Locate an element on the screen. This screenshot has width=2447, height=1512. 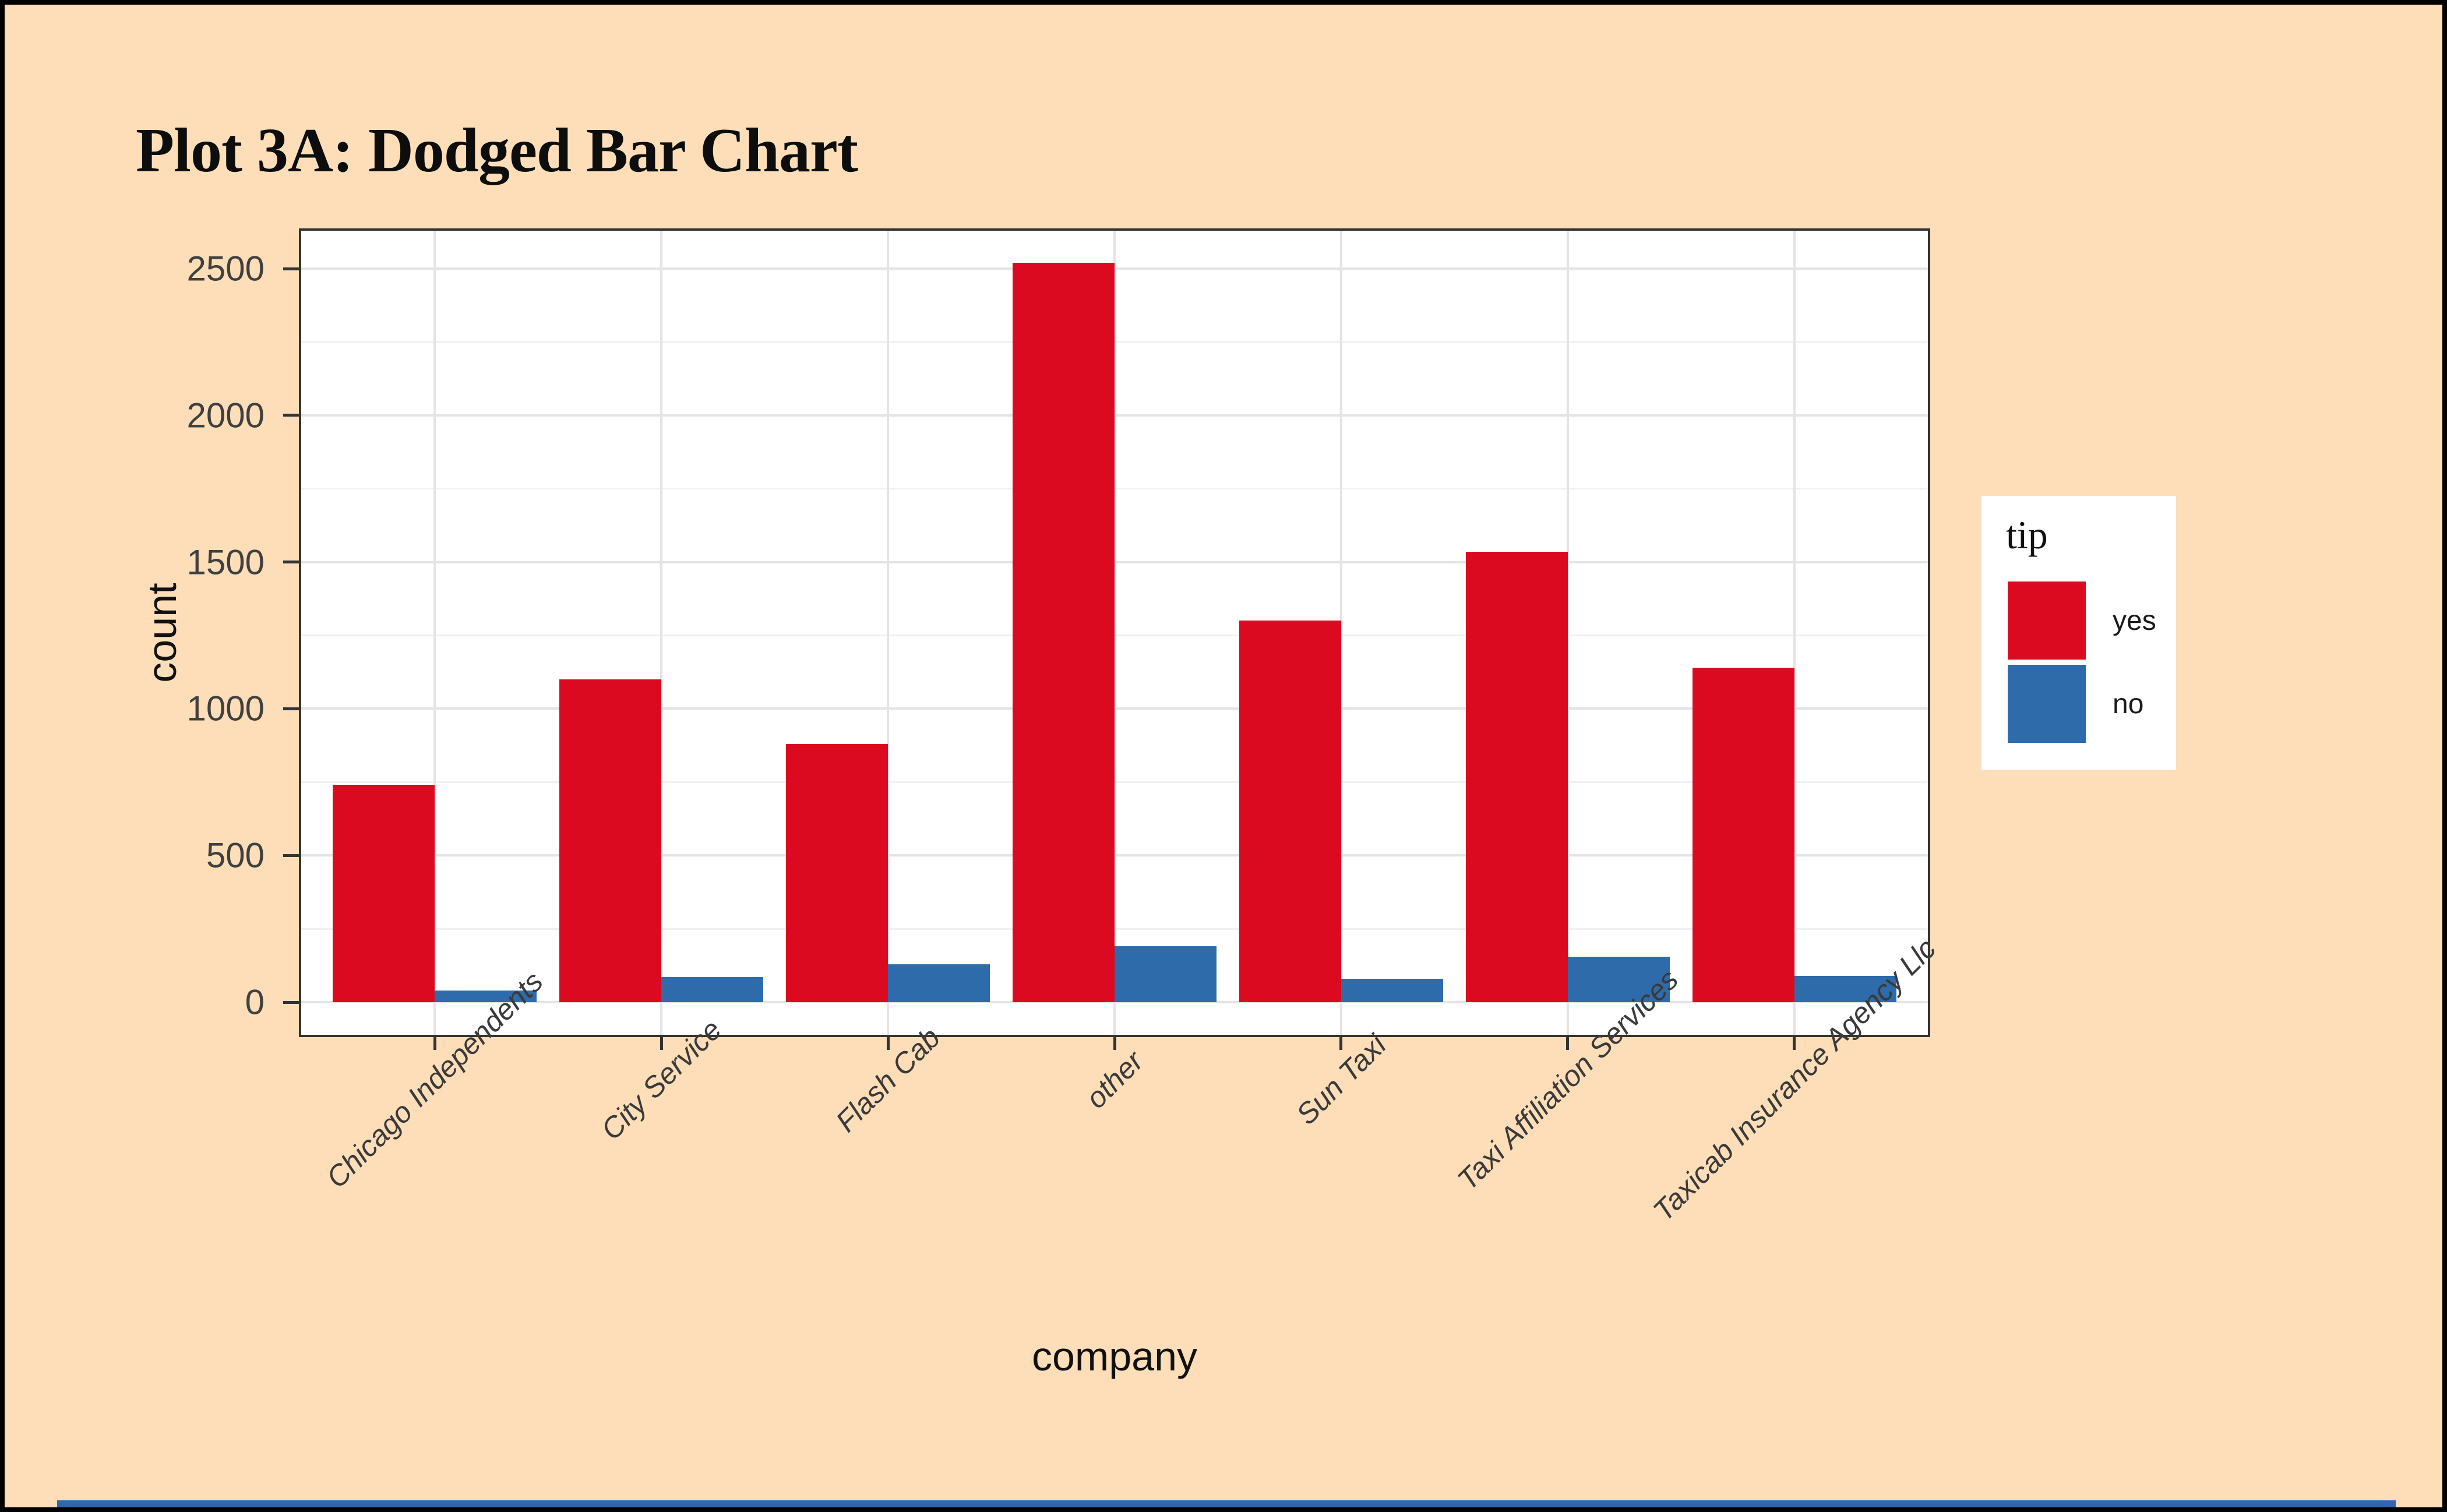
legend: tip yes no is located at coordinates (2078, 633).